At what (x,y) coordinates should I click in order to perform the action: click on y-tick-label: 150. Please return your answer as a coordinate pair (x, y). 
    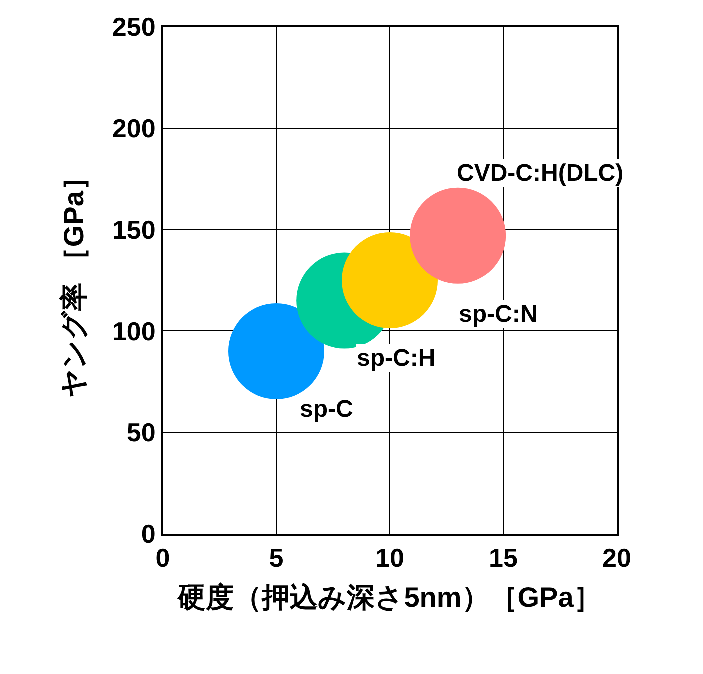
    Looking at the image, I should click on (134, 229).